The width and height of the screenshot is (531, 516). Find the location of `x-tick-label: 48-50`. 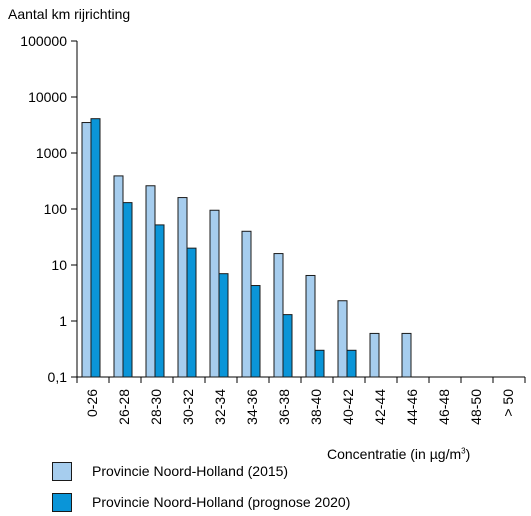

x-tick-label: 48-50 is located at coordinates (476, 407).